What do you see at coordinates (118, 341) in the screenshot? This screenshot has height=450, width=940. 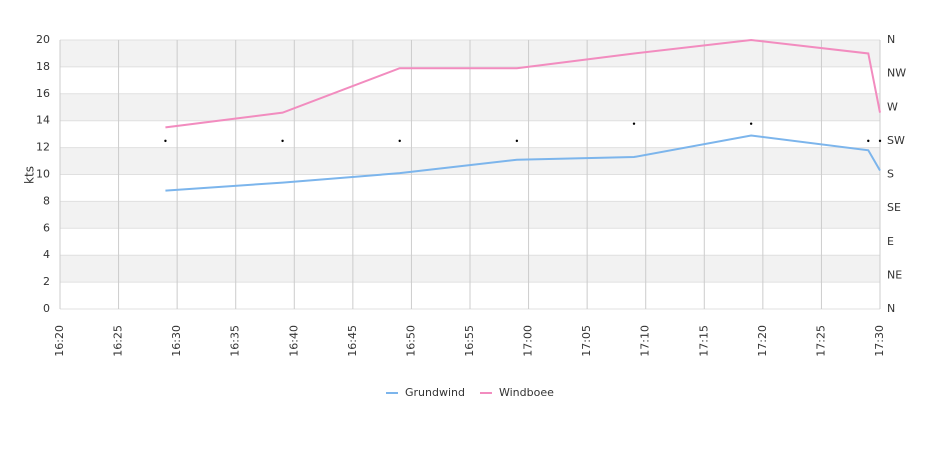 I see `x-tick-label: 16:25` at bounding box center [118, 341].